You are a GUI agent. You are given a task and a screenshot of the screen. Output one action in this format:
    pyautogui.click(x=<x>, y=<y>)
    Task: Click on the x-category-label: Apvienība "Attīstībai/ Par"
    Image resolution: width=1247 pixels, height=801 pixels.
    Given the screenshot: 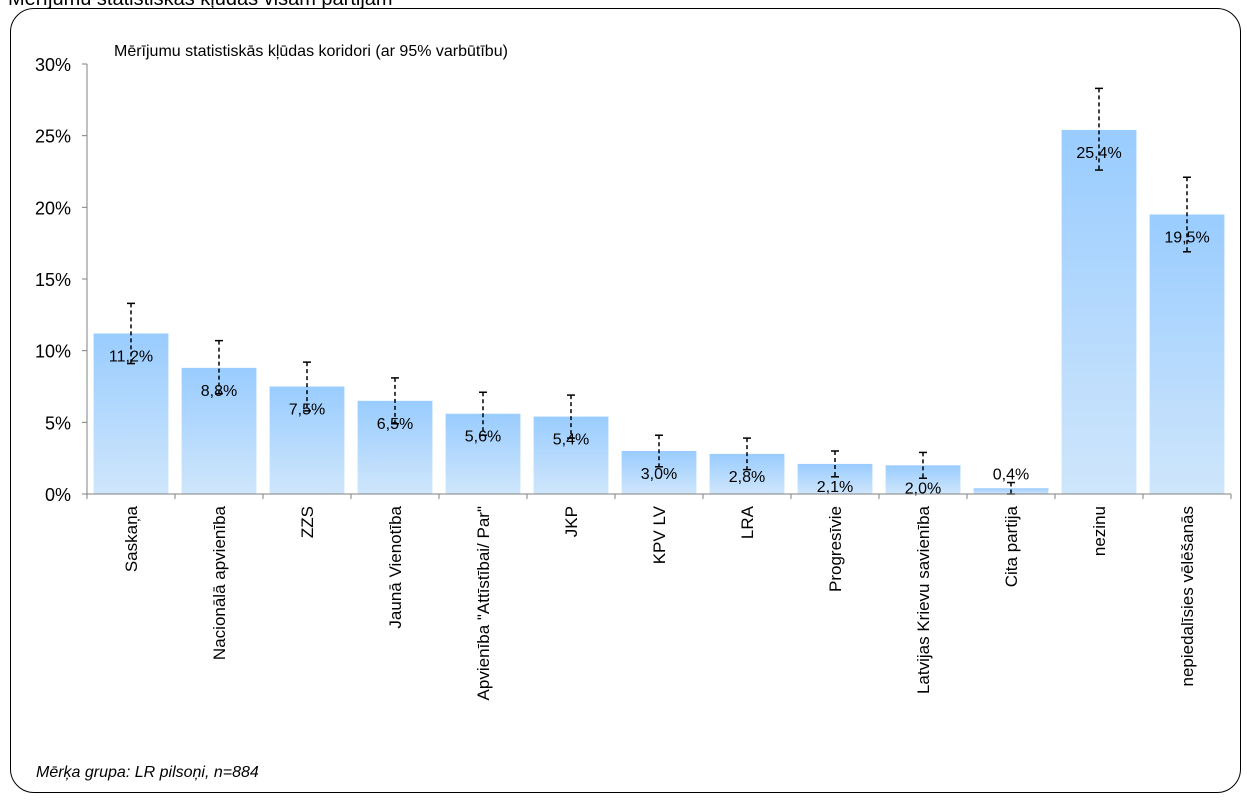 What is the action you would take?
    pyautogui.click(x=483, y=603)
    